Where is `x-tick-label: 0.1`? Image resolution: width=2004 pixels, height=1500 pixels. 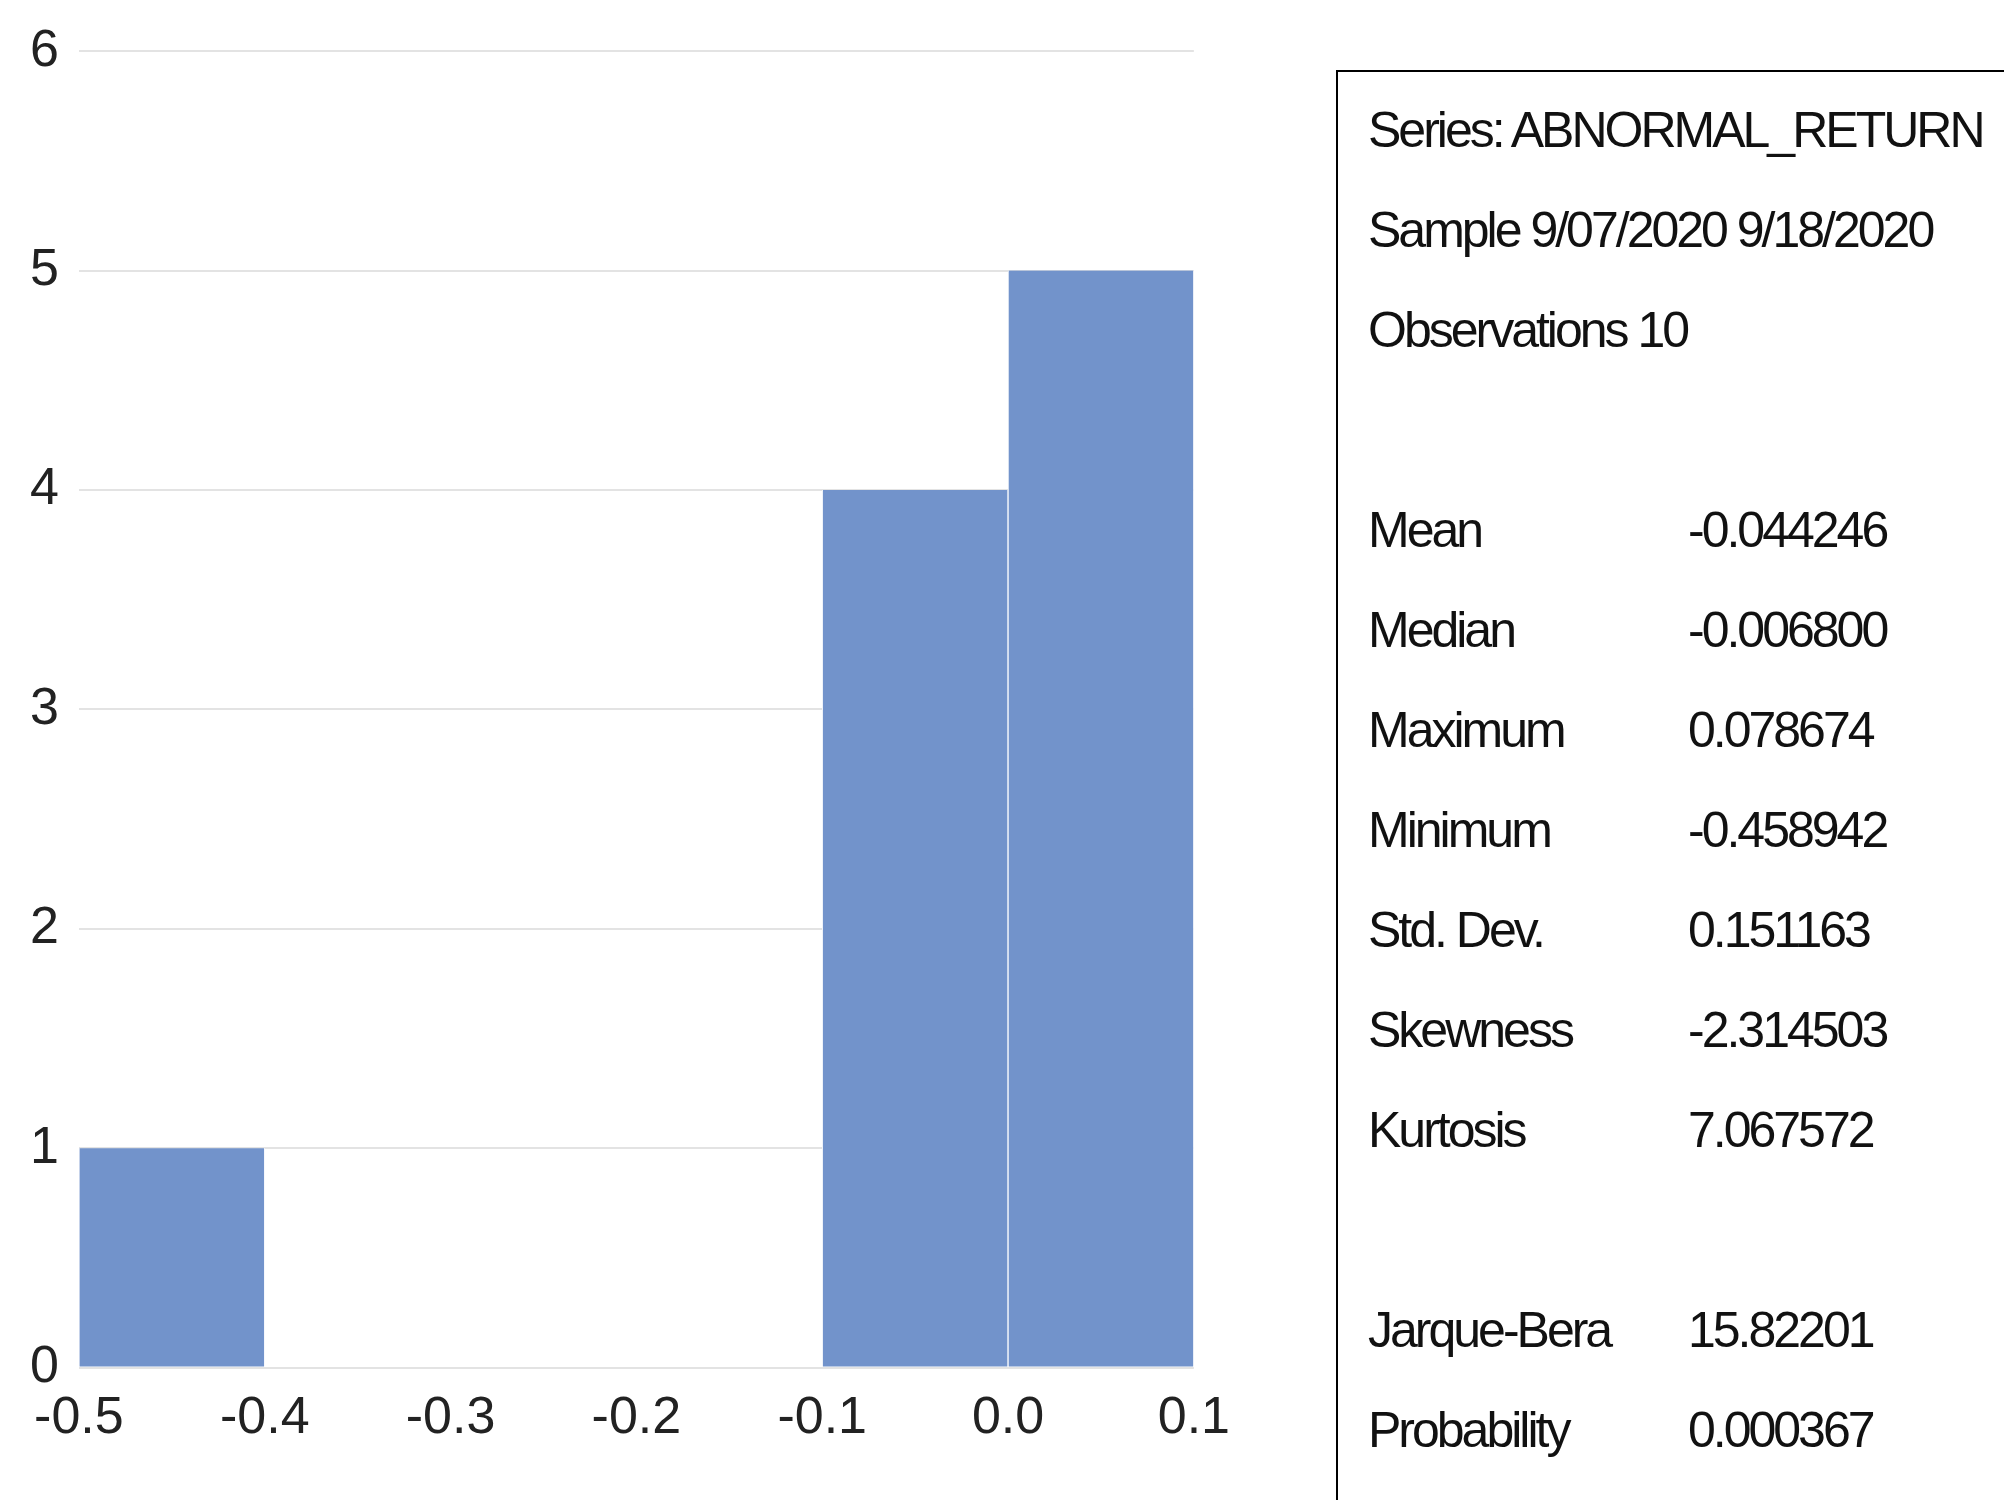
x-tick-label: 0.1 is located at coordinates (1193, 1415).